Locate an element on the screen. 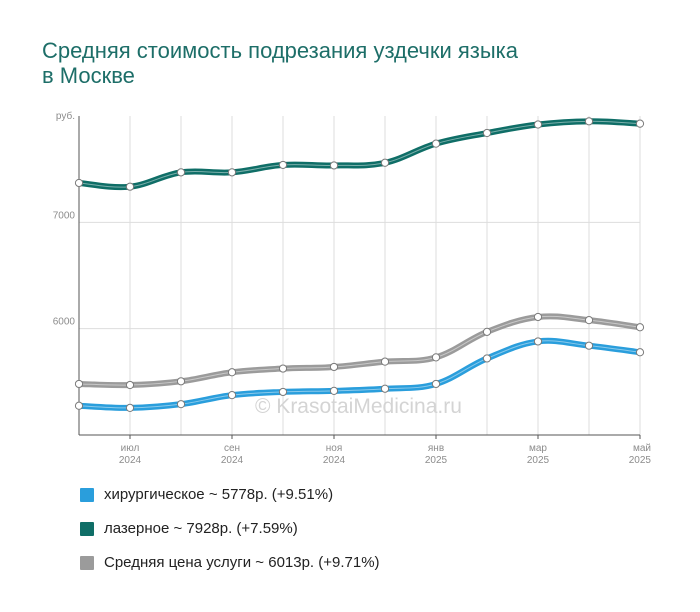 The width and height of the screenshot is (700, 612). series-line-average is located at coordinates (359, 351).